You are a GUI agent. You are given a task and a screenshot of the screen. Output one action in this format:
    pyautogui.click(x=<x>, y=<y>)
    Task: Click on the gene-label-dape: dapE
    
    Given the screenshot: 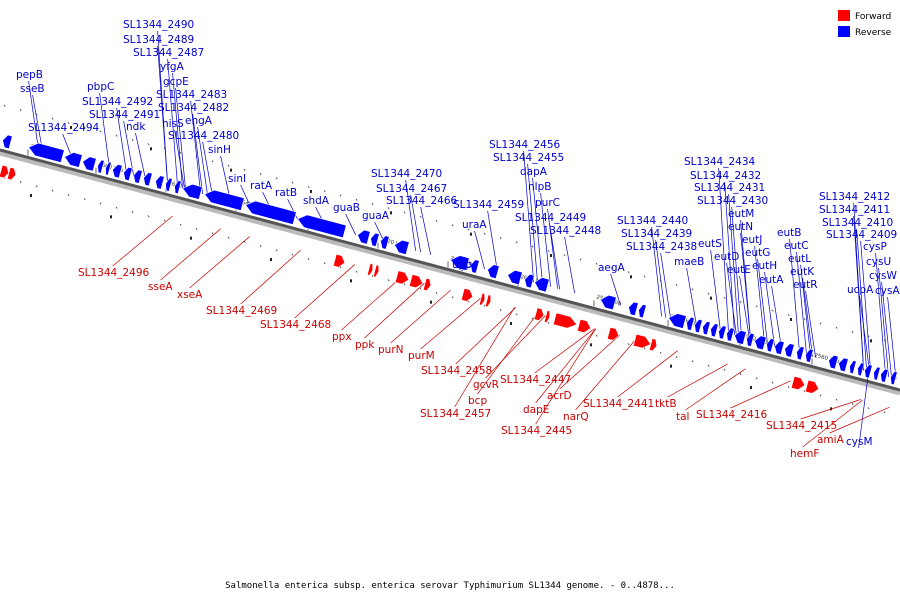 What is the action you would take?
    pyautogui.click(x=536, y=410)
    